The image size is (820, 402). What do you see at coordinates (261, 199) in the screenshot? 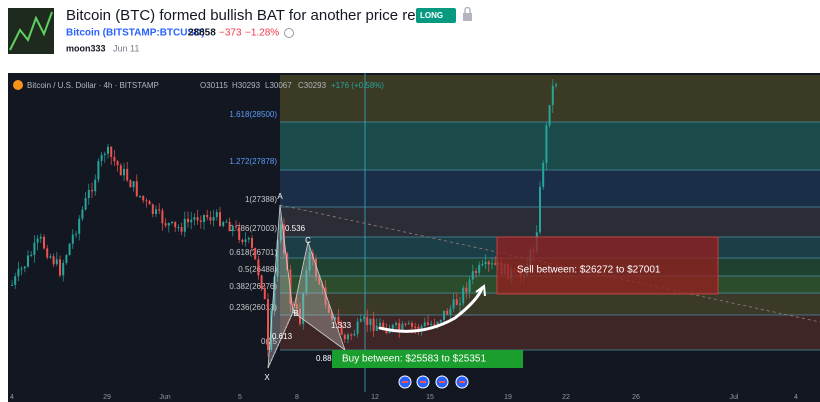
I see `fib-level-label: 1(27388)` at bounding box center [261, 199].